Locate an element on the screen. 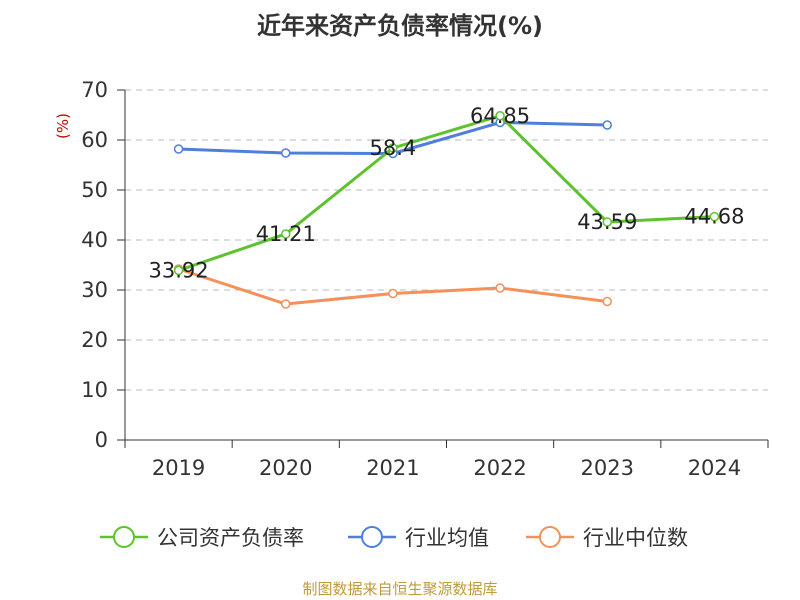 This screenshot has height=600, width=800. y-tick-label: 60 is located at coordinates (94, 140).